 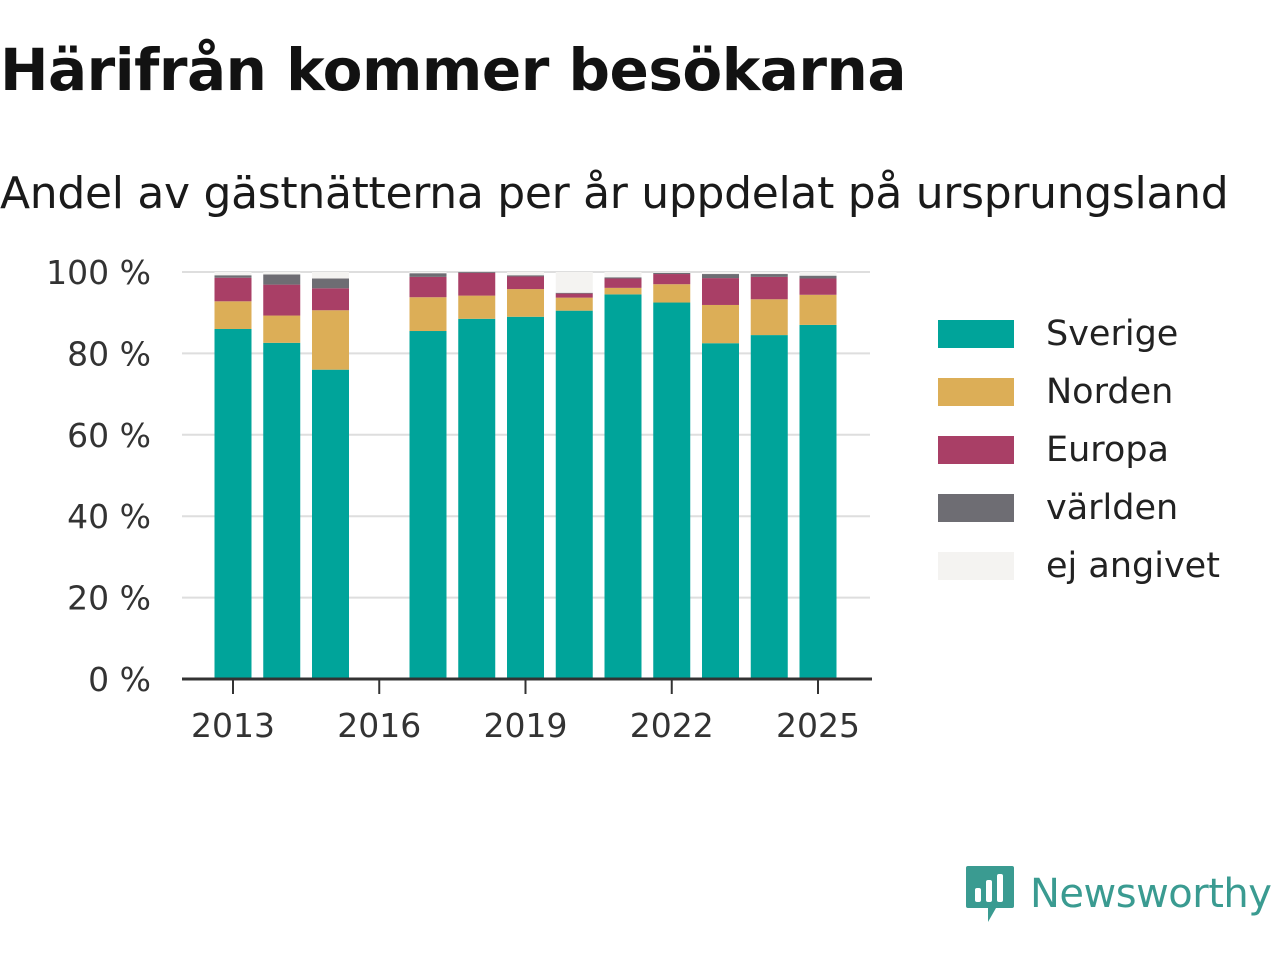 What do you see at coordinates (453, 70) in the screenshot?
I see `chart-title: Härifrån kommer besökarna` at bounding box center [453, 70].